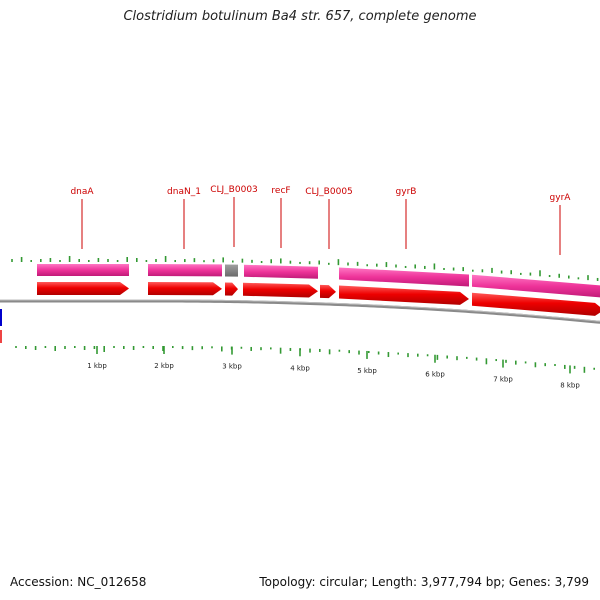 The height and width of the screenshot is (600, 600). I want to click on gc-skew-ticks-top, so click(305, 268).